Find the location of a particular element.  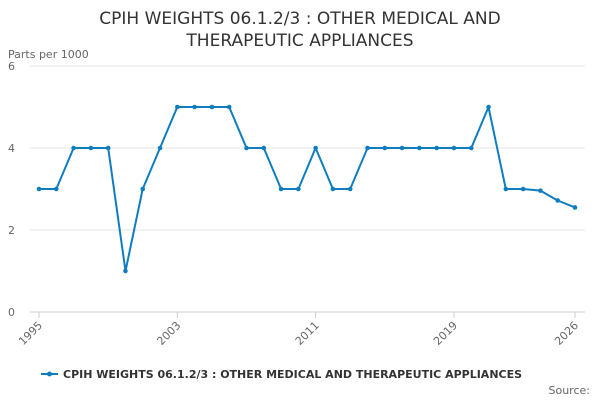

legend-marker-icon is located at coordinates (49, 374).